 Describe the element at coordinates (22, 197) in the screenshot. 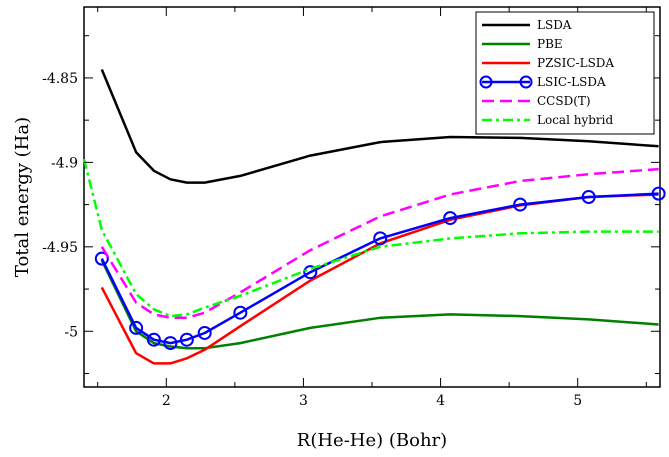

I see `y-axis-label: Total energy (Ha)` at that location.